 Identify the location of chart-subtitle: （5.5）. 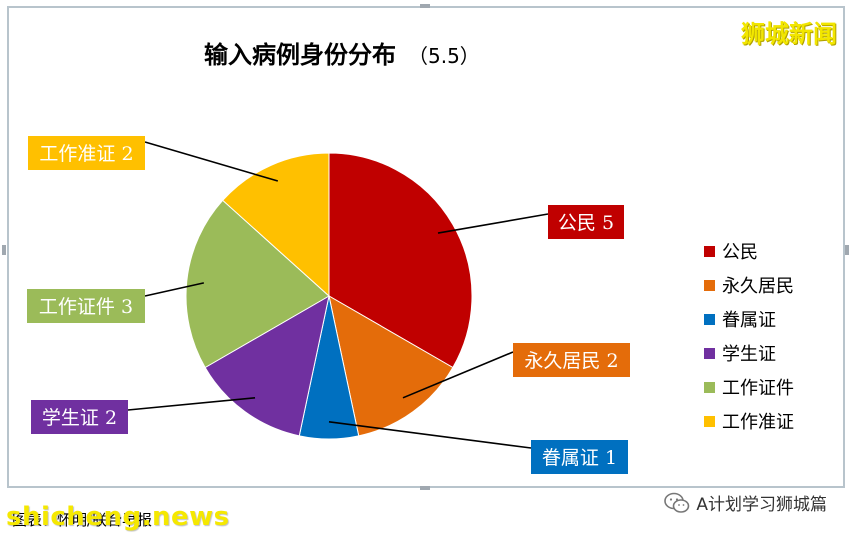
(444, 56).